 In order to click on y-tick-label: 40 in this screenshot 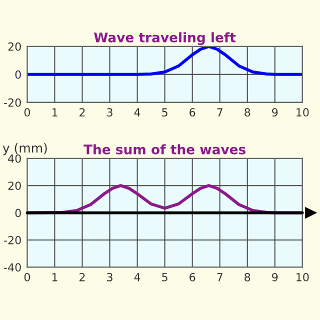, I will do `click(14, 158)`.